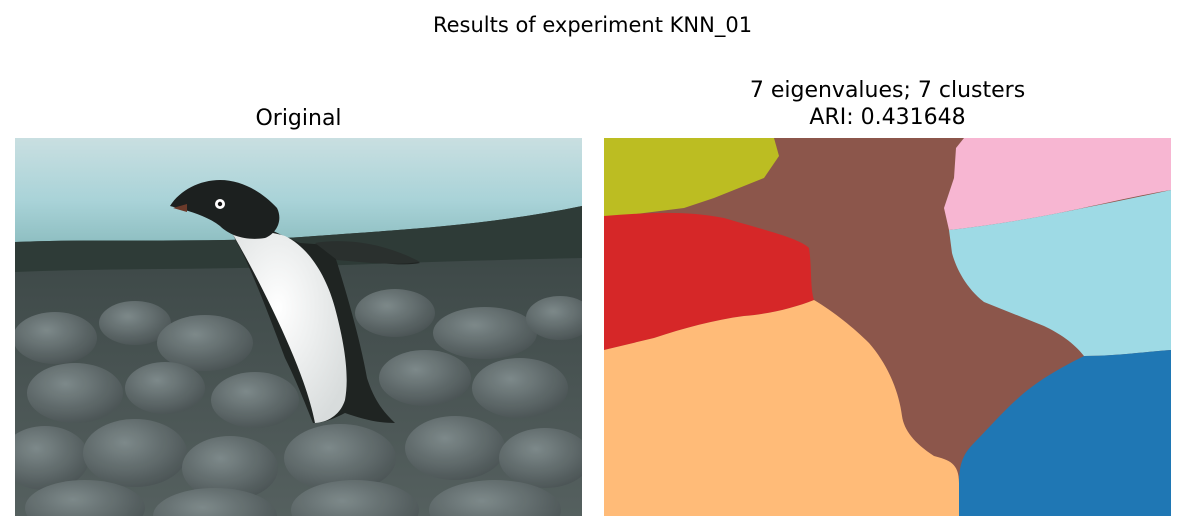 The height and width of the screenshot is (531, 1185). Describe the element at coordinates (709, 281) in the screenshot. I see `cluster-region-red` at that location.